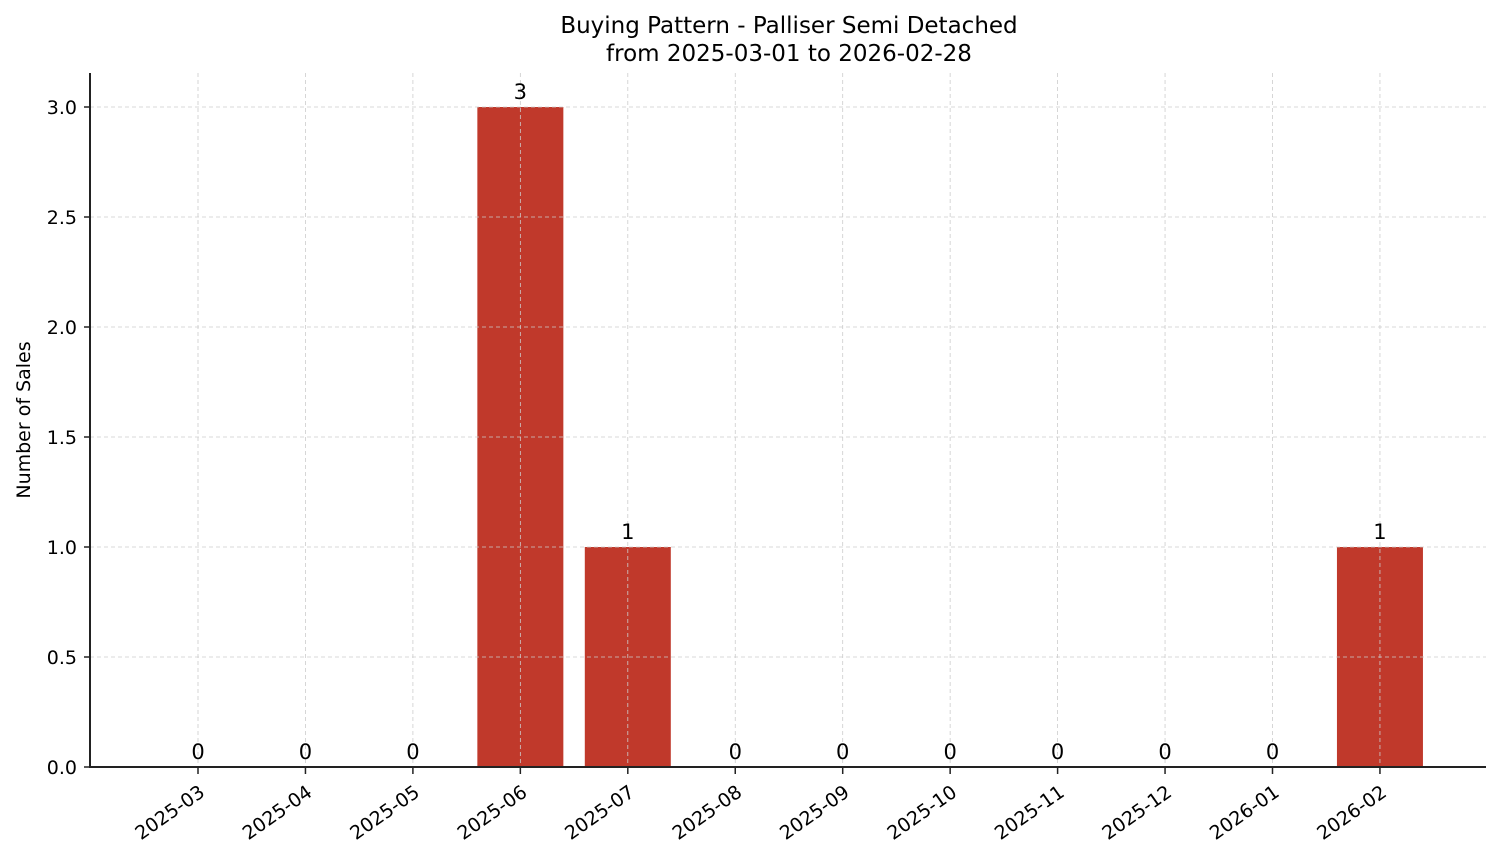 The height and width of the screenshot is (863, 1501). Describe the element at coordinates (62, 328) in the screenshot. I see `y-tick-label: 2.0` at that location.